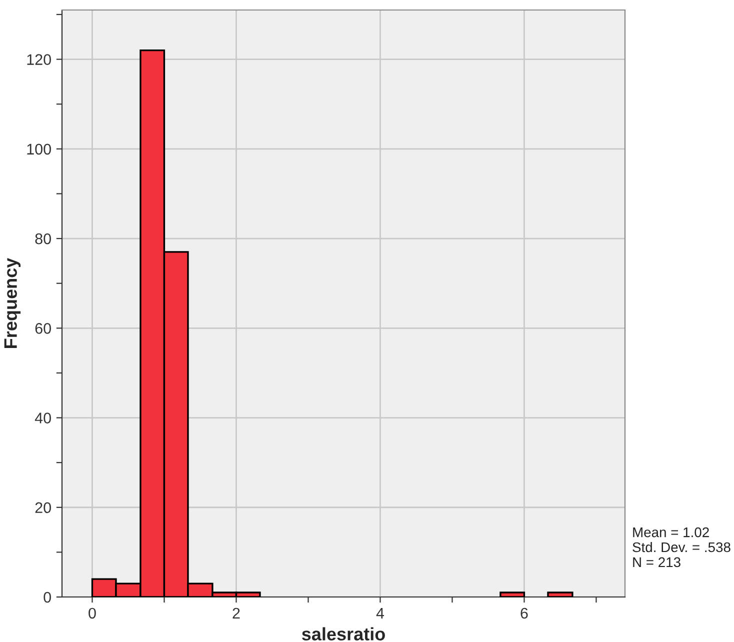 Image resolution: width=734 pixels, height=642 pixels. I want to click on y-tick-label: 60, so click(43, 328).